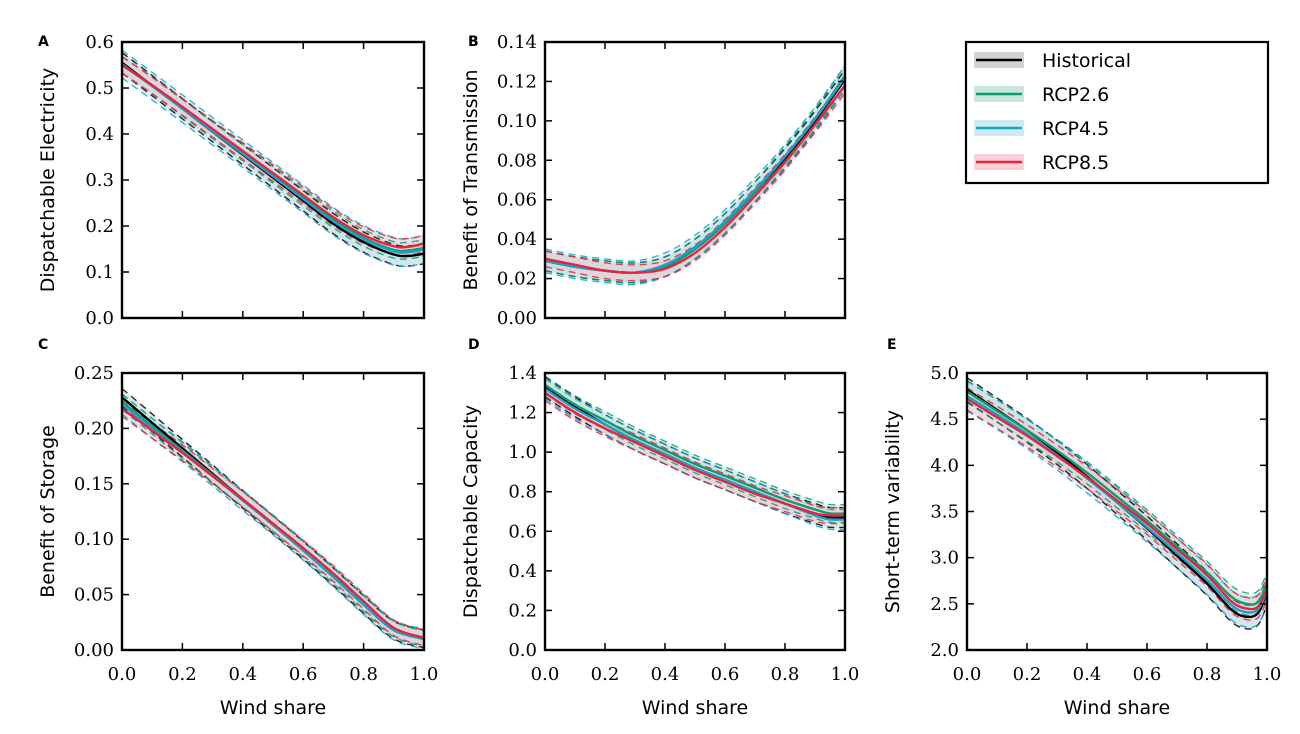 Image resolution: width=1300 pixels, height=734 pixels. What do you see at coordinates (665, 674) in the screenshot?
I see `x-tick-label-d-2: 0.4` at bounding box center [665, 674].